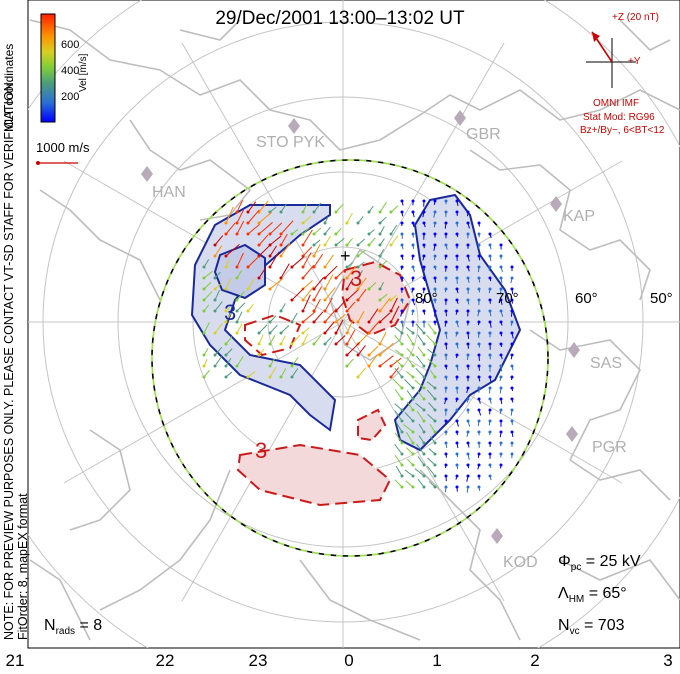 This screenshot has width=680, height=674. Describe the element at coordinates (65, 632) in the screenshot. I see `stat-nrads-sub: rads` at that location.